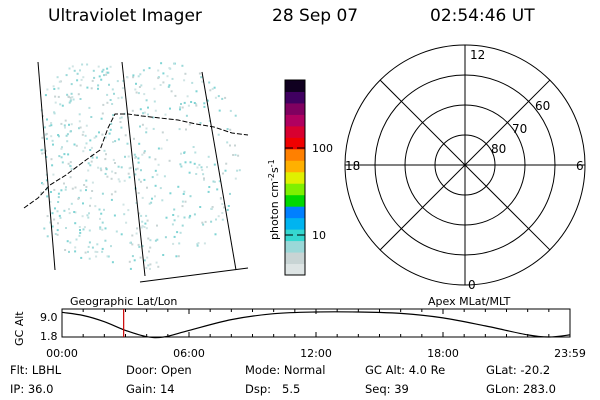  Describe the element at coordinates (125, 16) in the screenshot. I see `app-title: Ultraviolet Imager` at that location.